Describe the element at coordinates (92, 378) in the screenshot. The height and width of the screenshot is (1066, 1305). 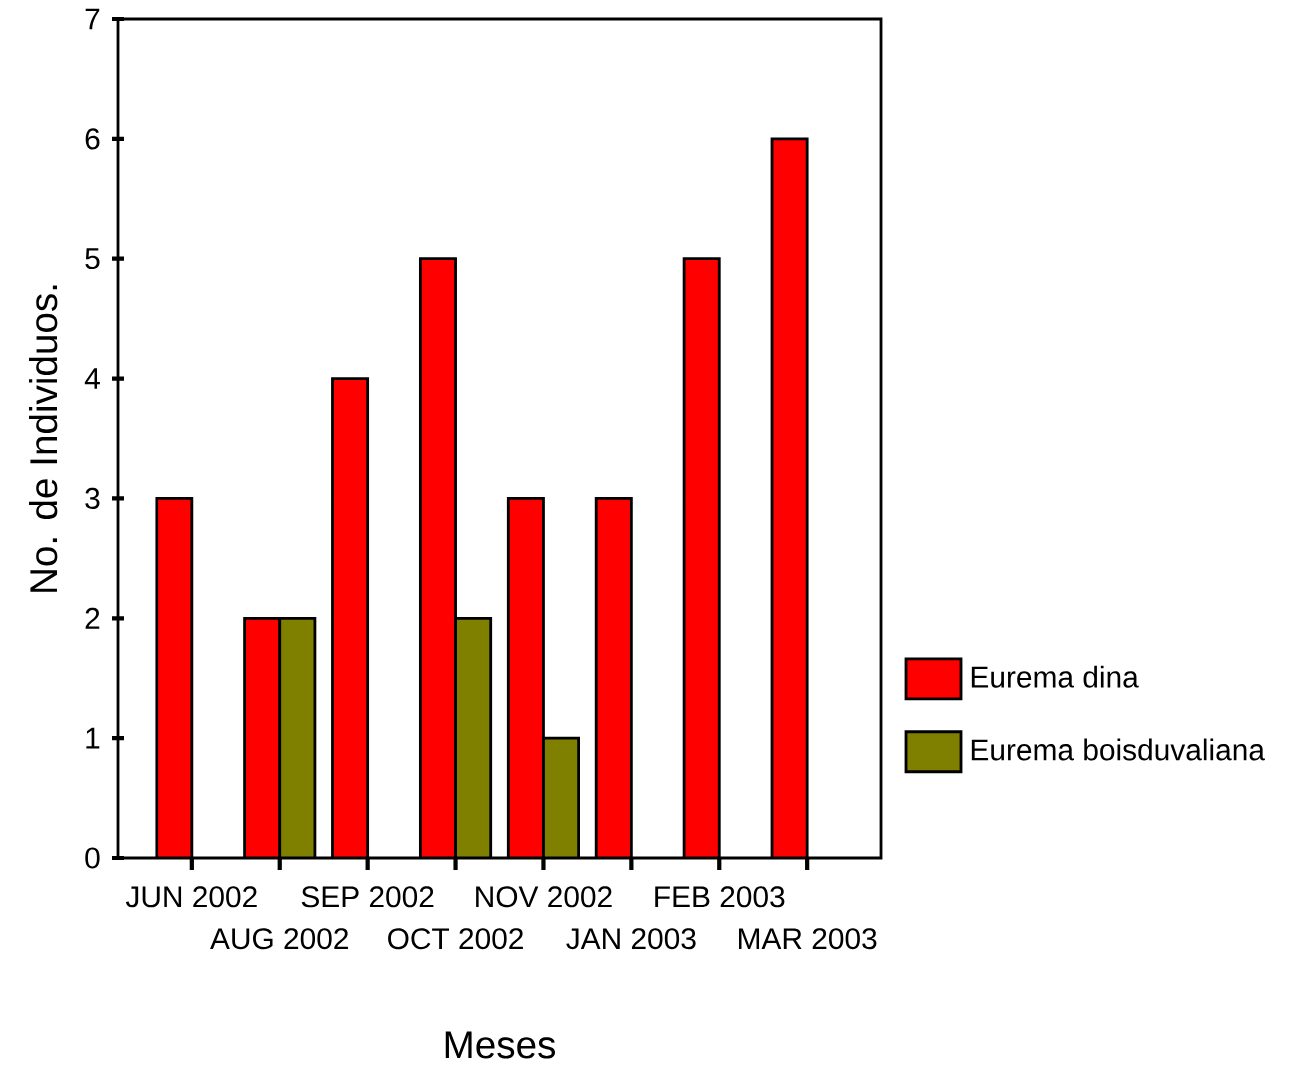
I see `y-tick-label: 4` at that location.